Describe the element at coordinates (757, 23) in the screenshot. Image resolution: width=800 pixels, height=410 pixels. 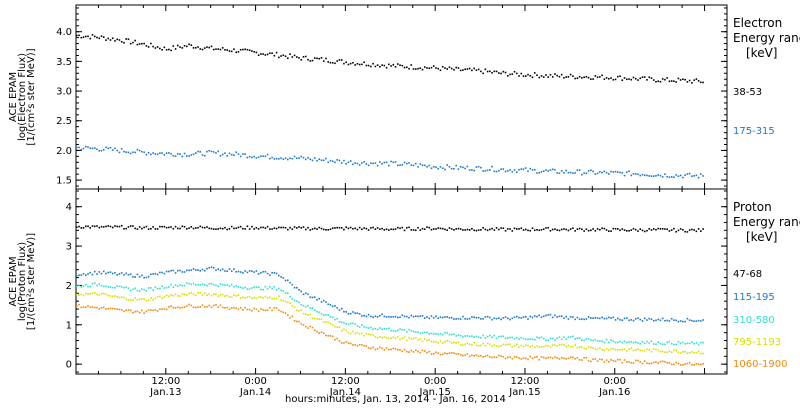
I see `legend-title: Electron` at that location.